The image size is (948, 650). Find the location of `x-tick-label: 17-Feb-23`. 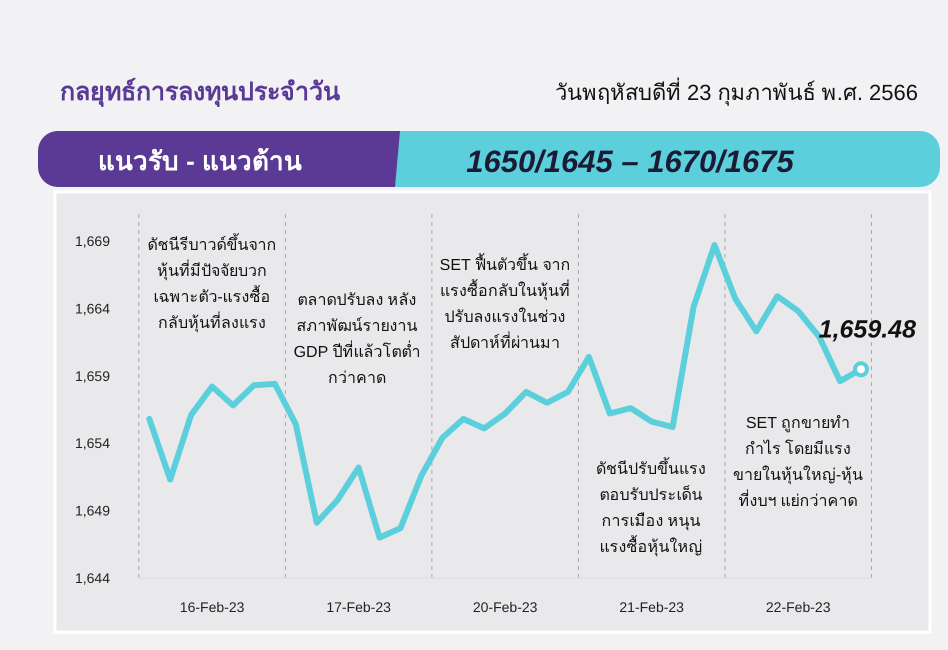

x-tick-label: 17-Feb-23 is located at coordinates (359, 607).